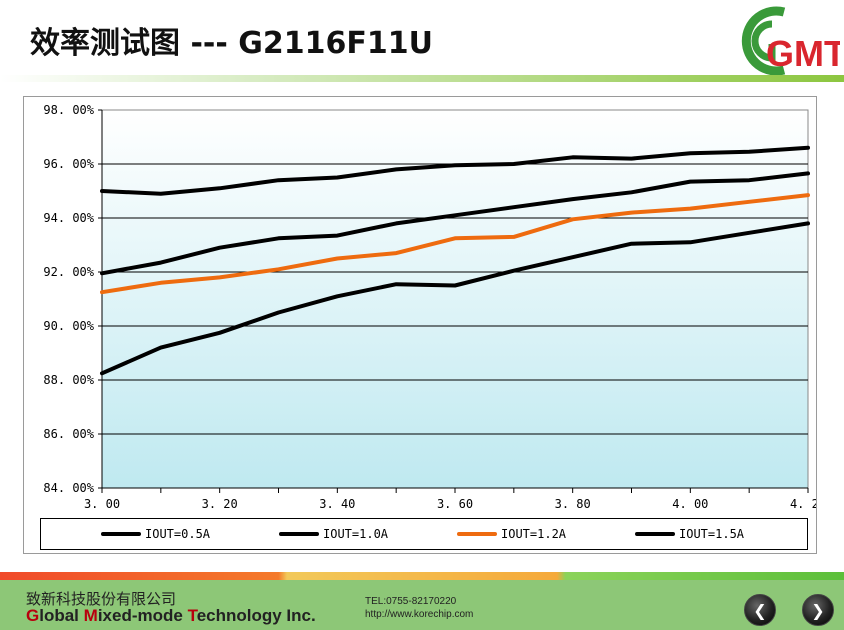  I want to click on x-tick-label: 4. 20, so click(803, 504).